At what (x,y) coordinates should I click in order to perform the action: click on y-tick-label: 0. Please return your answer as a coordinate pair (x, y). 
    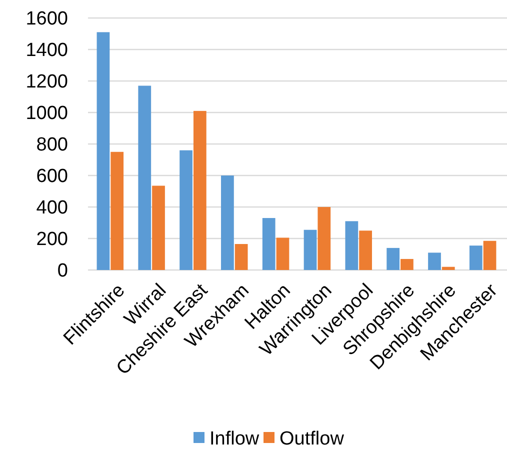
    Looking at the image, I should click on (62, 271).